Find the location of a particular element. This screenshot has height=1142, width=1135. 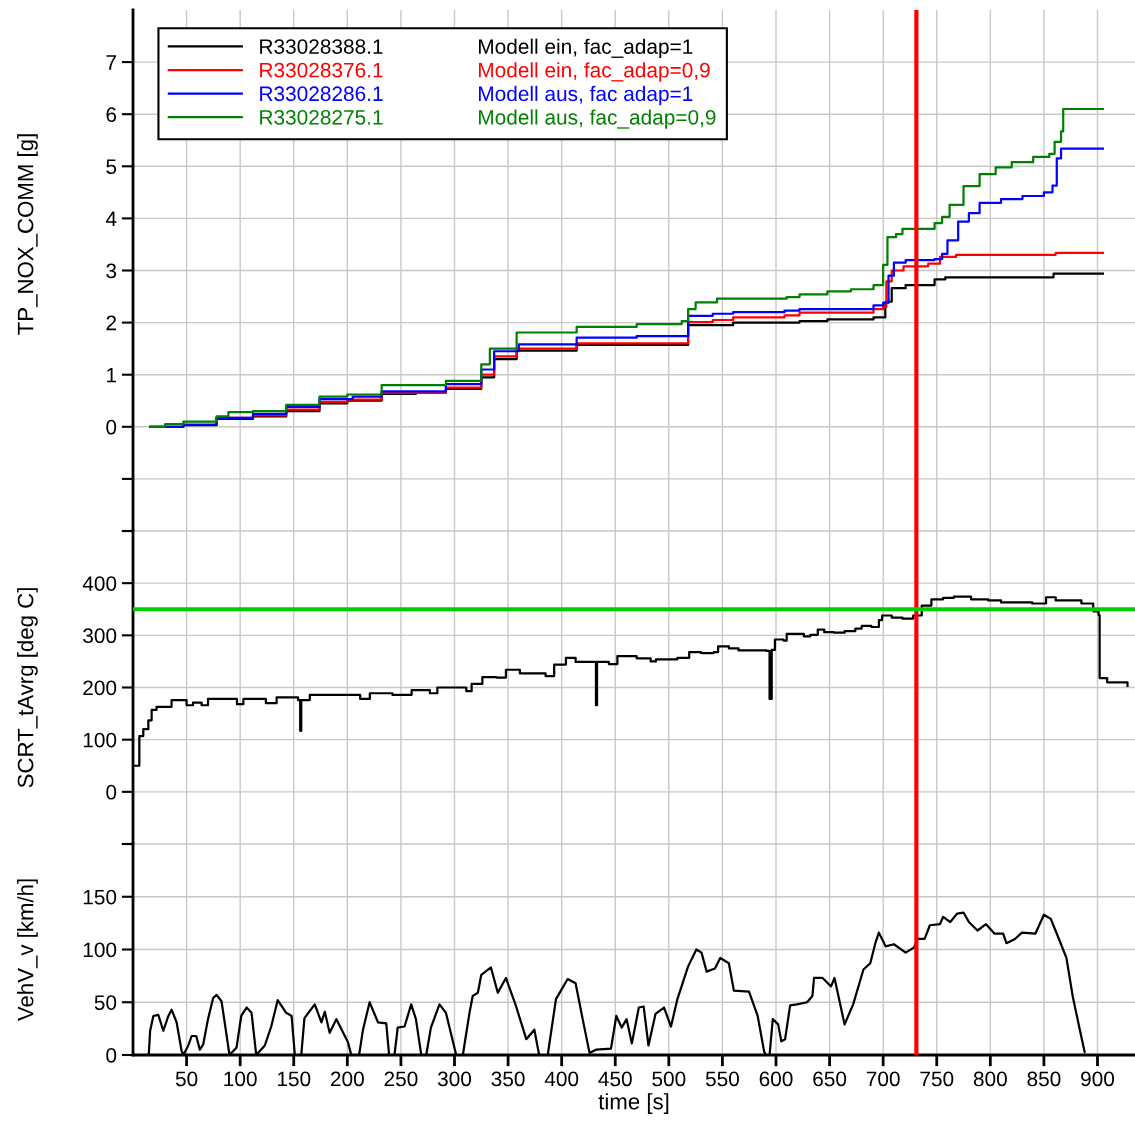

x-tick-label: 500 is located at coordinates (669, 1079).